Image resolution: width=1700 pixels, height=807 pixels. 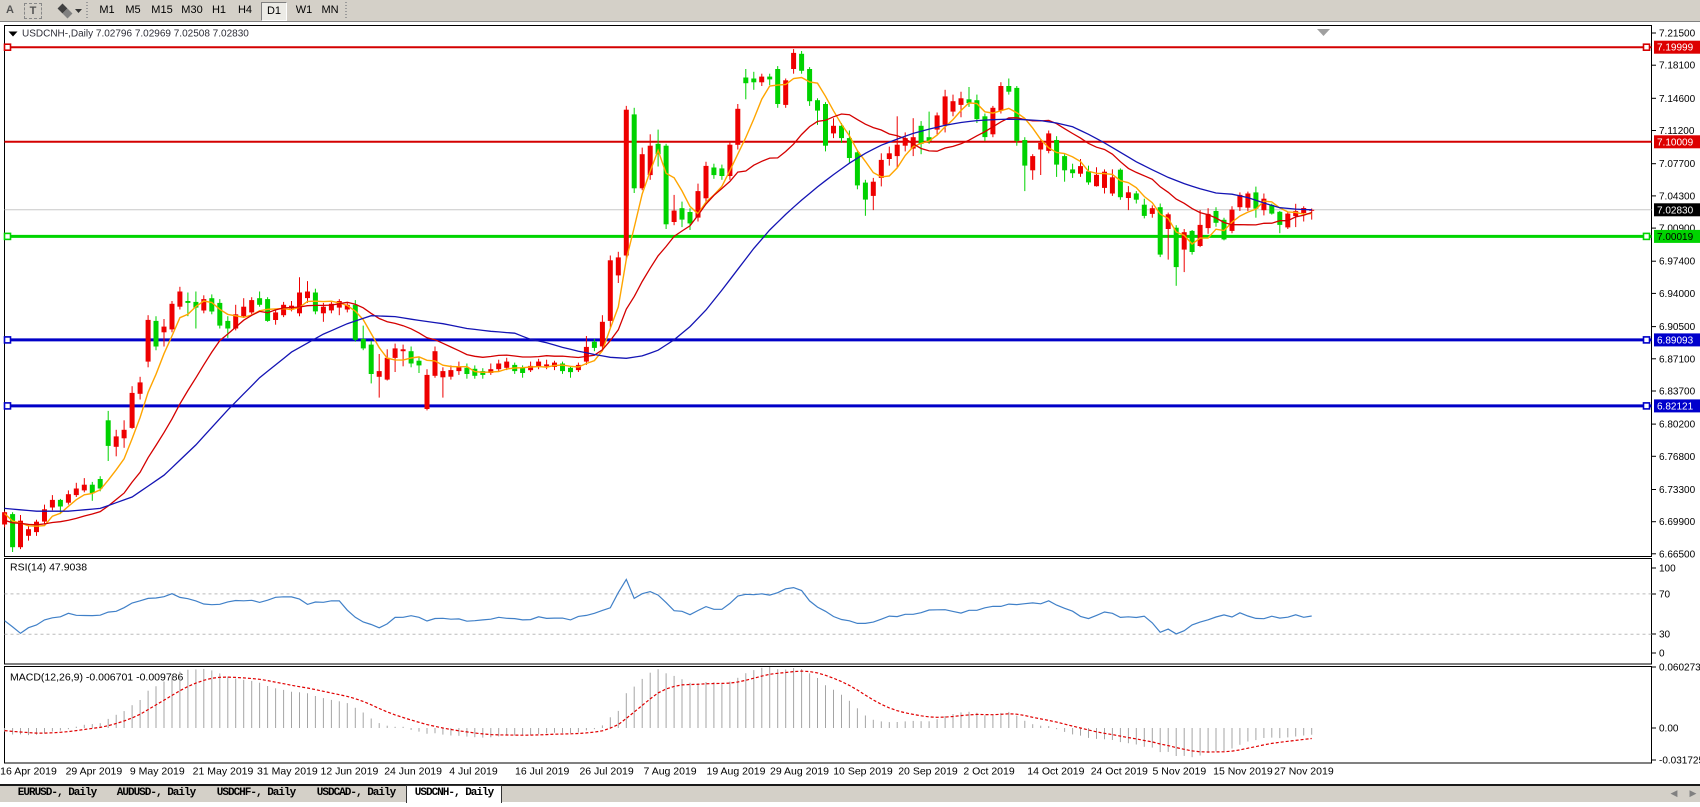 I want to click on svg-text: RSI(14) 47.9038, so click(x=48, y=568).